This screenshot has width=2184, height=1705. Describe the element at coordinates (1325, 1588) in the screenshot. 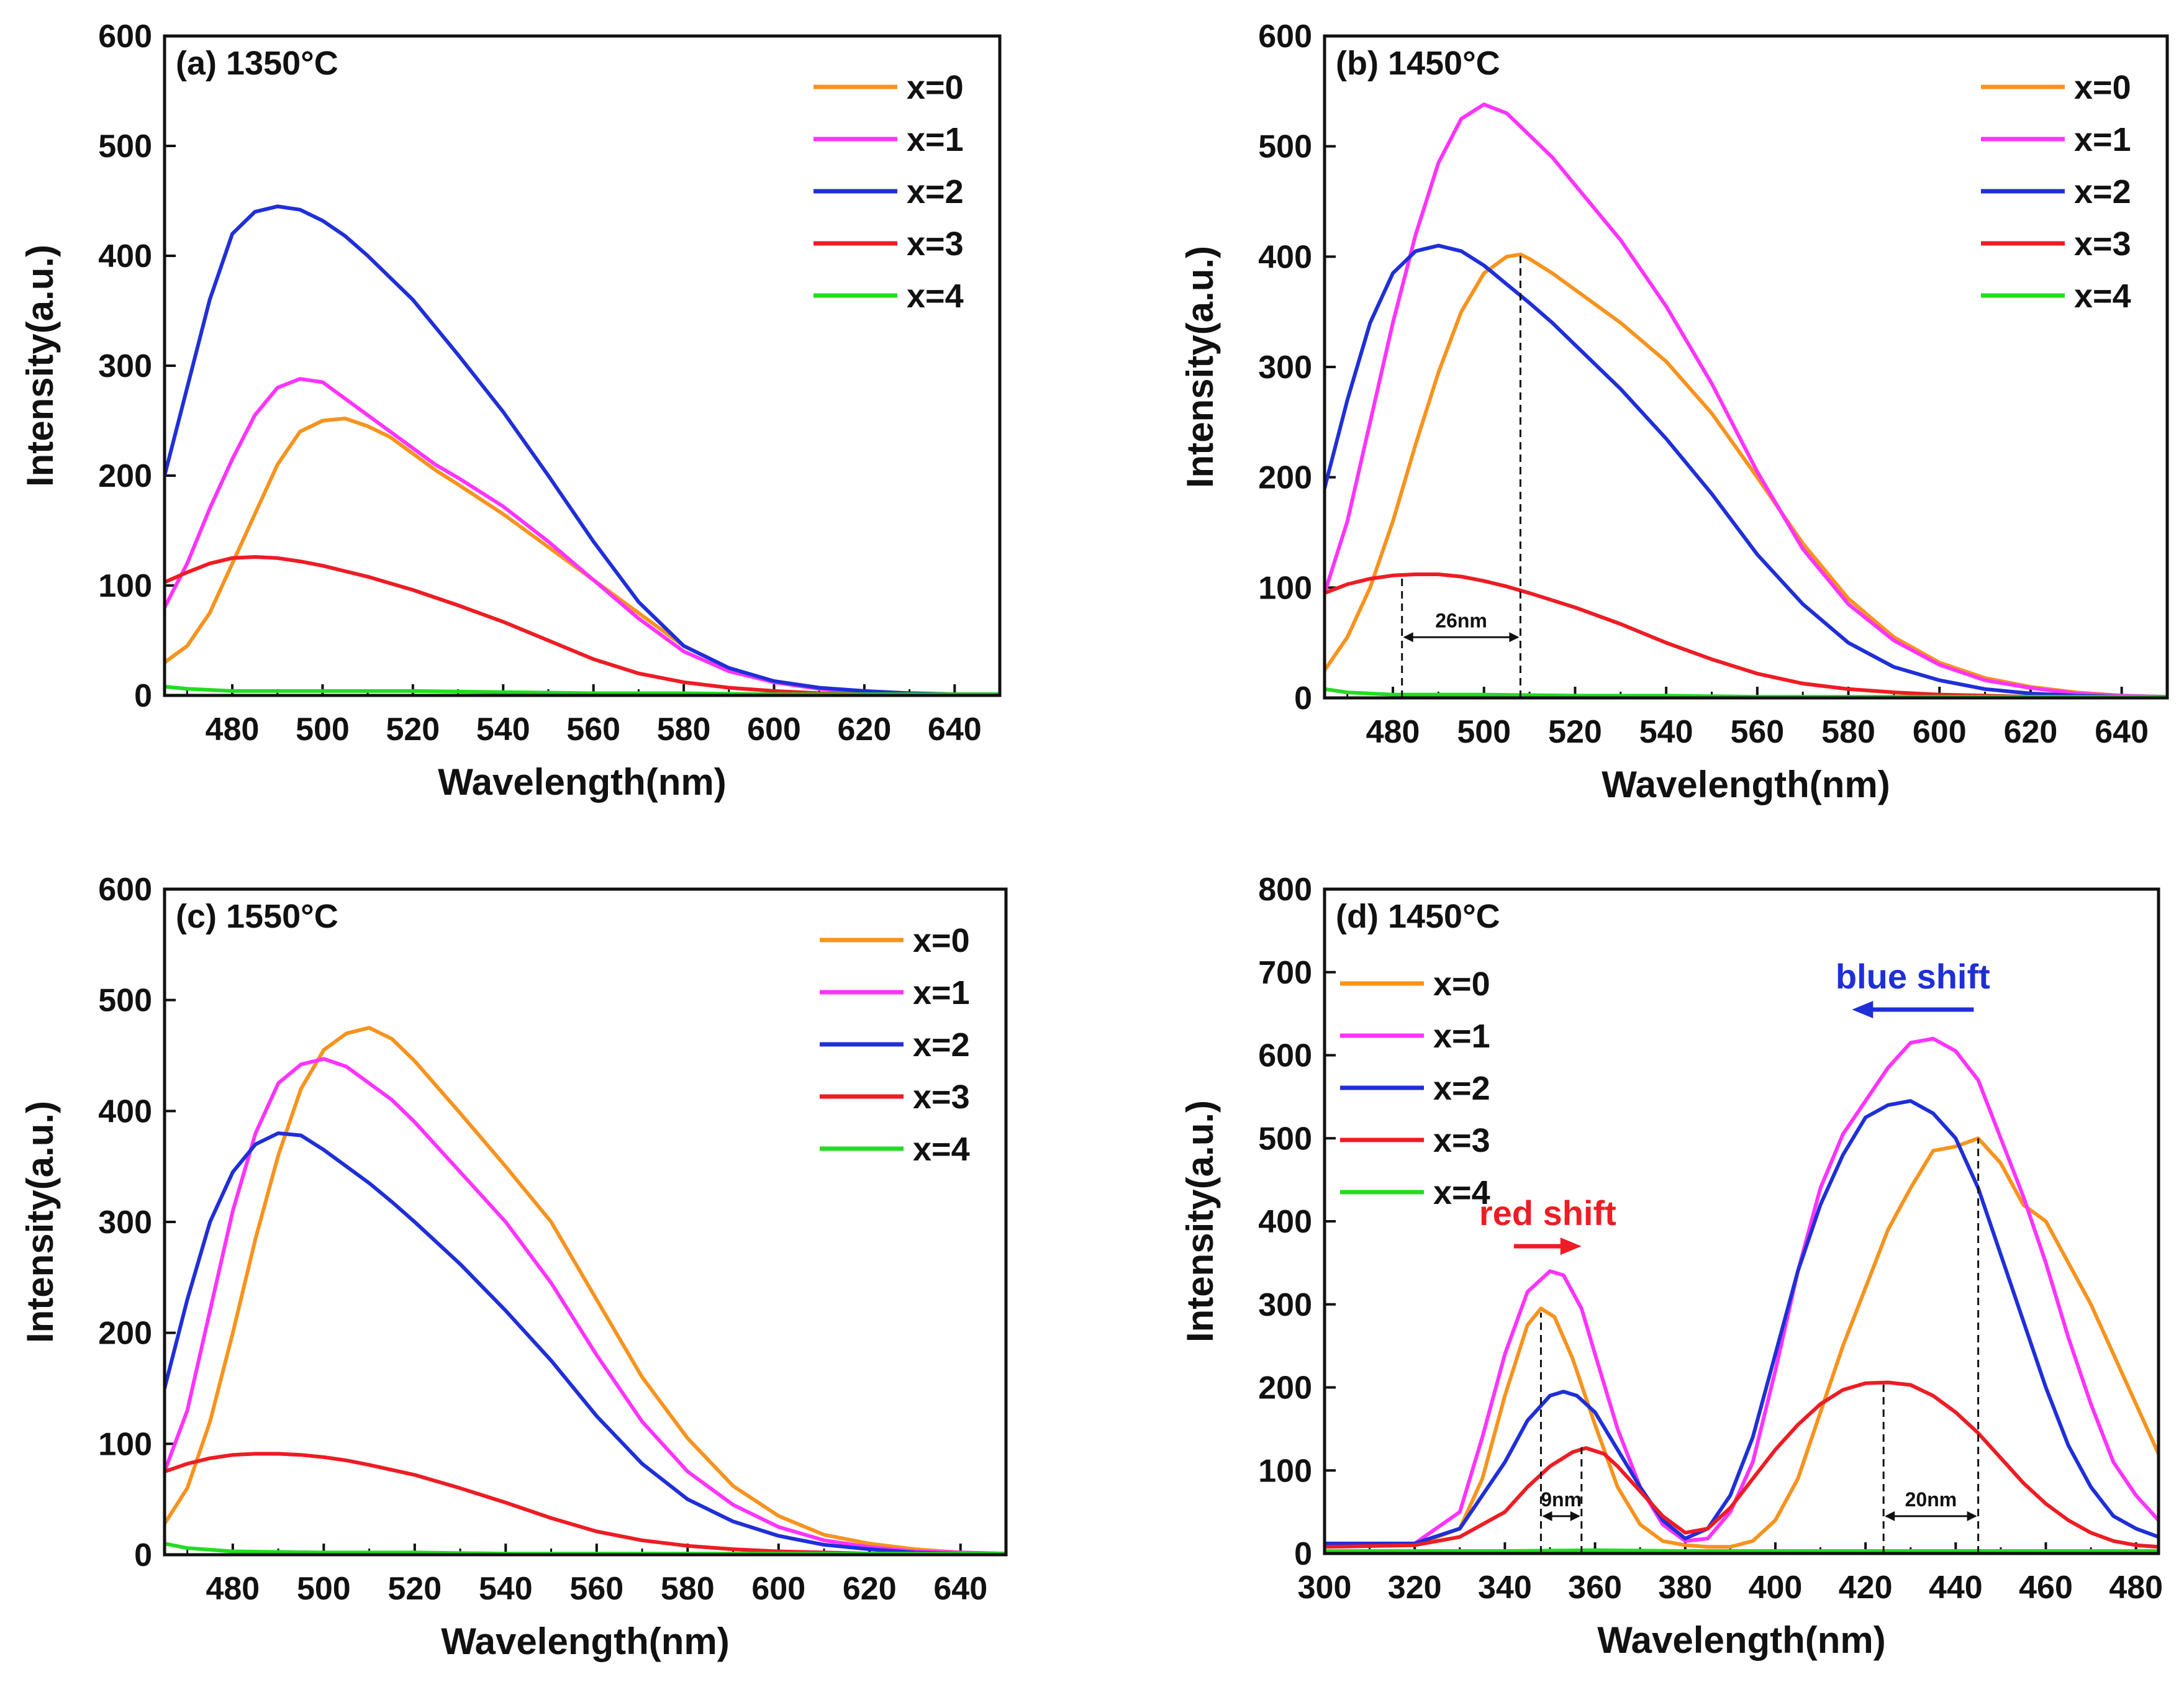

I see `x-tick-label-d-300: 300` at that location.